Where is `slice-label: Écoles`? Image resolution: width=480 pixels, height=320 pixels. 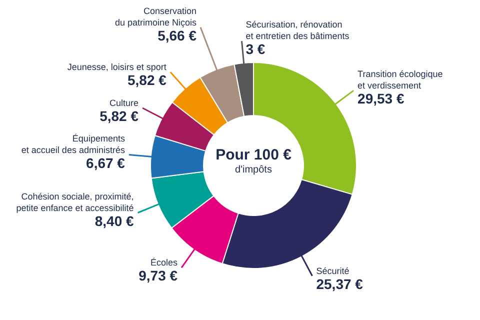
slice-label: Écoles is located at coordinates (164, 263).